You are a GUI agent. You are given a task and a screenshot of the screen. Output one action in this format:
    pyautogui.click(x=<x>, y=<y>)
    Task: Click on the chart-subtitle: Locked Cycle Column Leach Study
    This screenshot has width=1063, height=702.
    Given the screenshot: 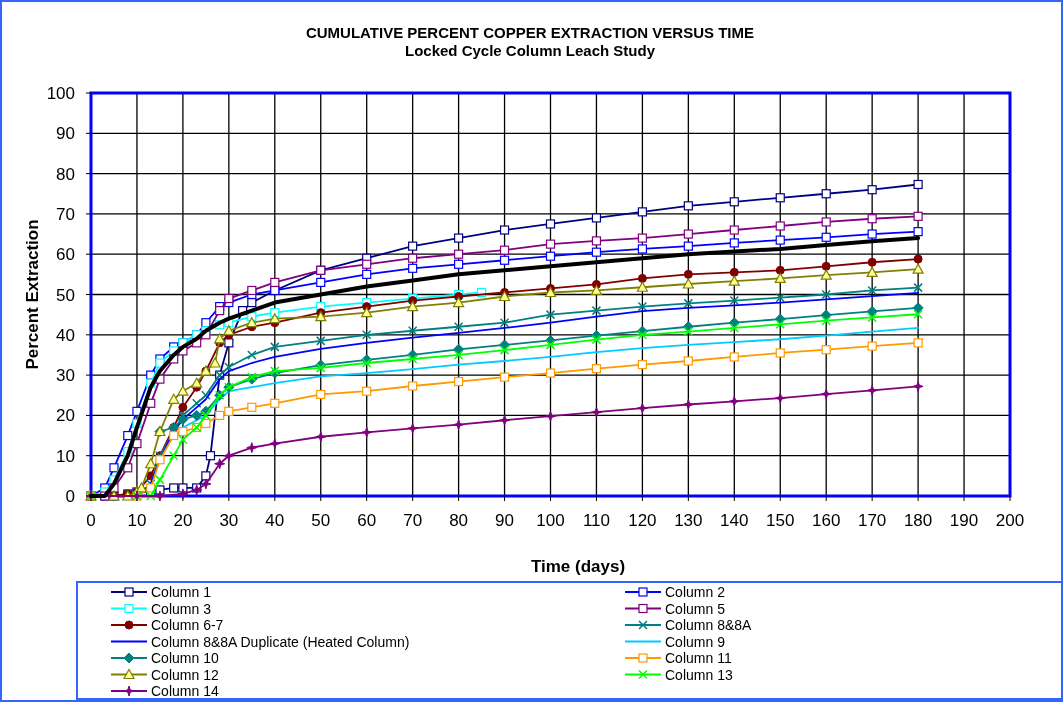 What is the action you would take?
    pyautogui.click(x=530, y=50)
    